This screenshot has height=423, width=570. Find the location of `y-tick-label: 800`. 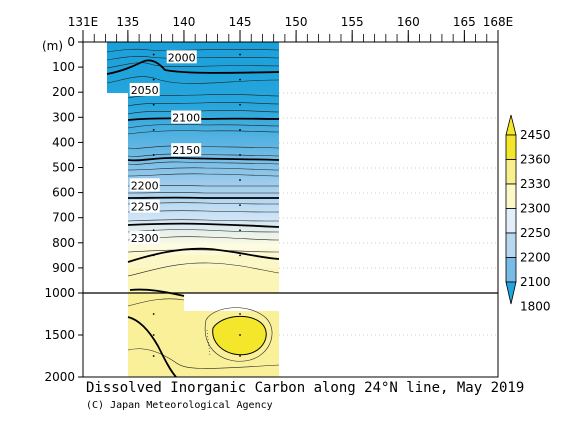

y-tick-label: 800 is located at coordinates (63, 243).